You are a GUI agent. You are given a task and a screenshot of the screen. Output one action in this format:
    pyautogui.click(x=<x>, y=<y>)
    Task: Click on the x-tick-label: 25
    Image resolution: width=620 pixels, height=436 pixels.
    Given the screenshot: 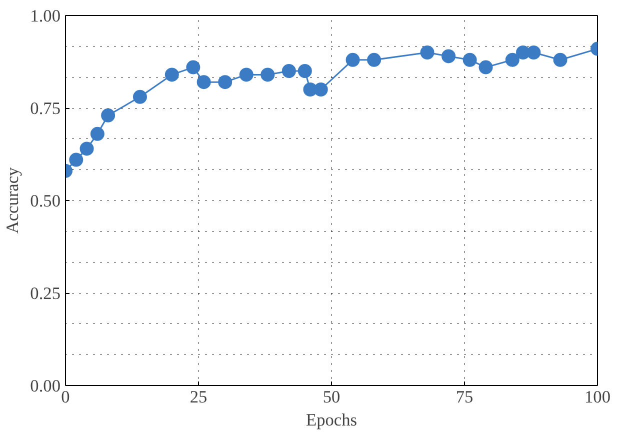 What is the action you would take?
    pyautogui.click(x=199, y=397)
    